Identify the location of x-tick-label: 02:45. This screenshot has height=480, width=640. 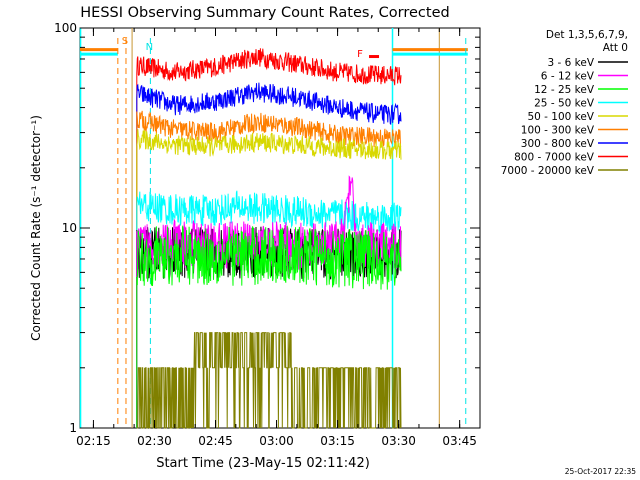
(215, 441).